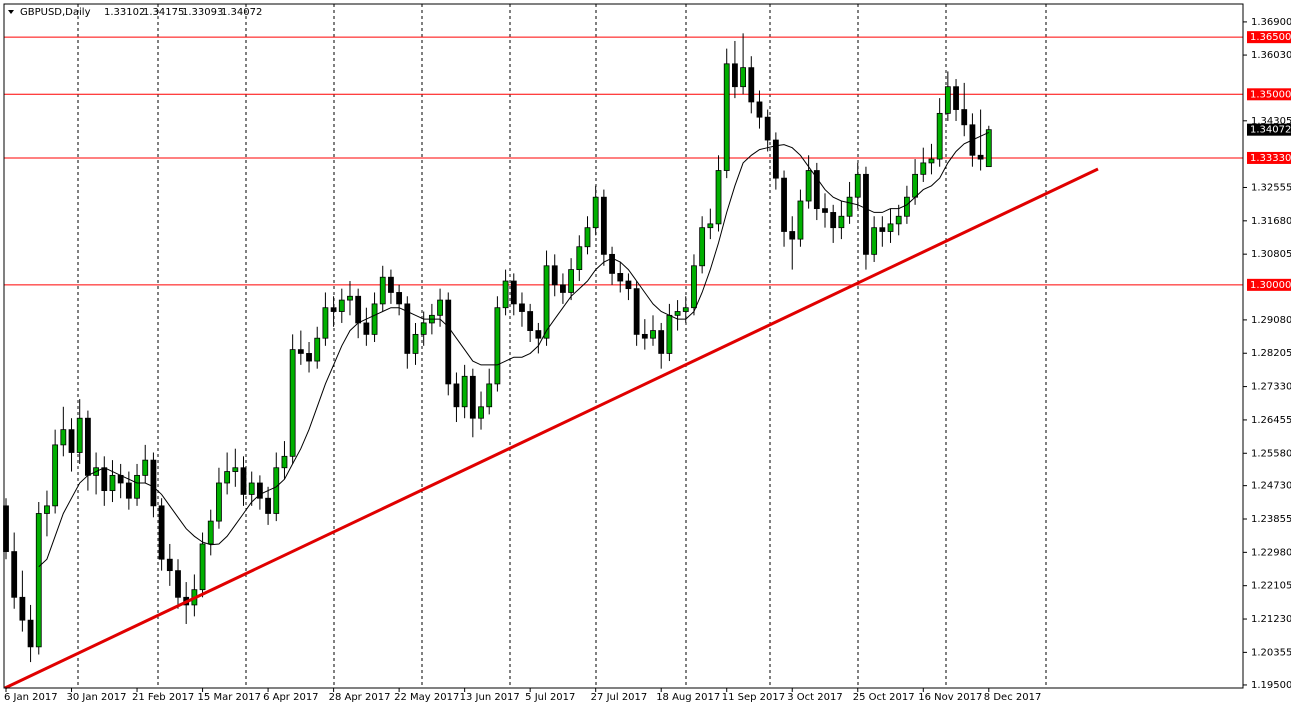  Describe the element at coordinates (1271, 619) in the screenshot. I see `y-tick-label: 1.21230` at that location.